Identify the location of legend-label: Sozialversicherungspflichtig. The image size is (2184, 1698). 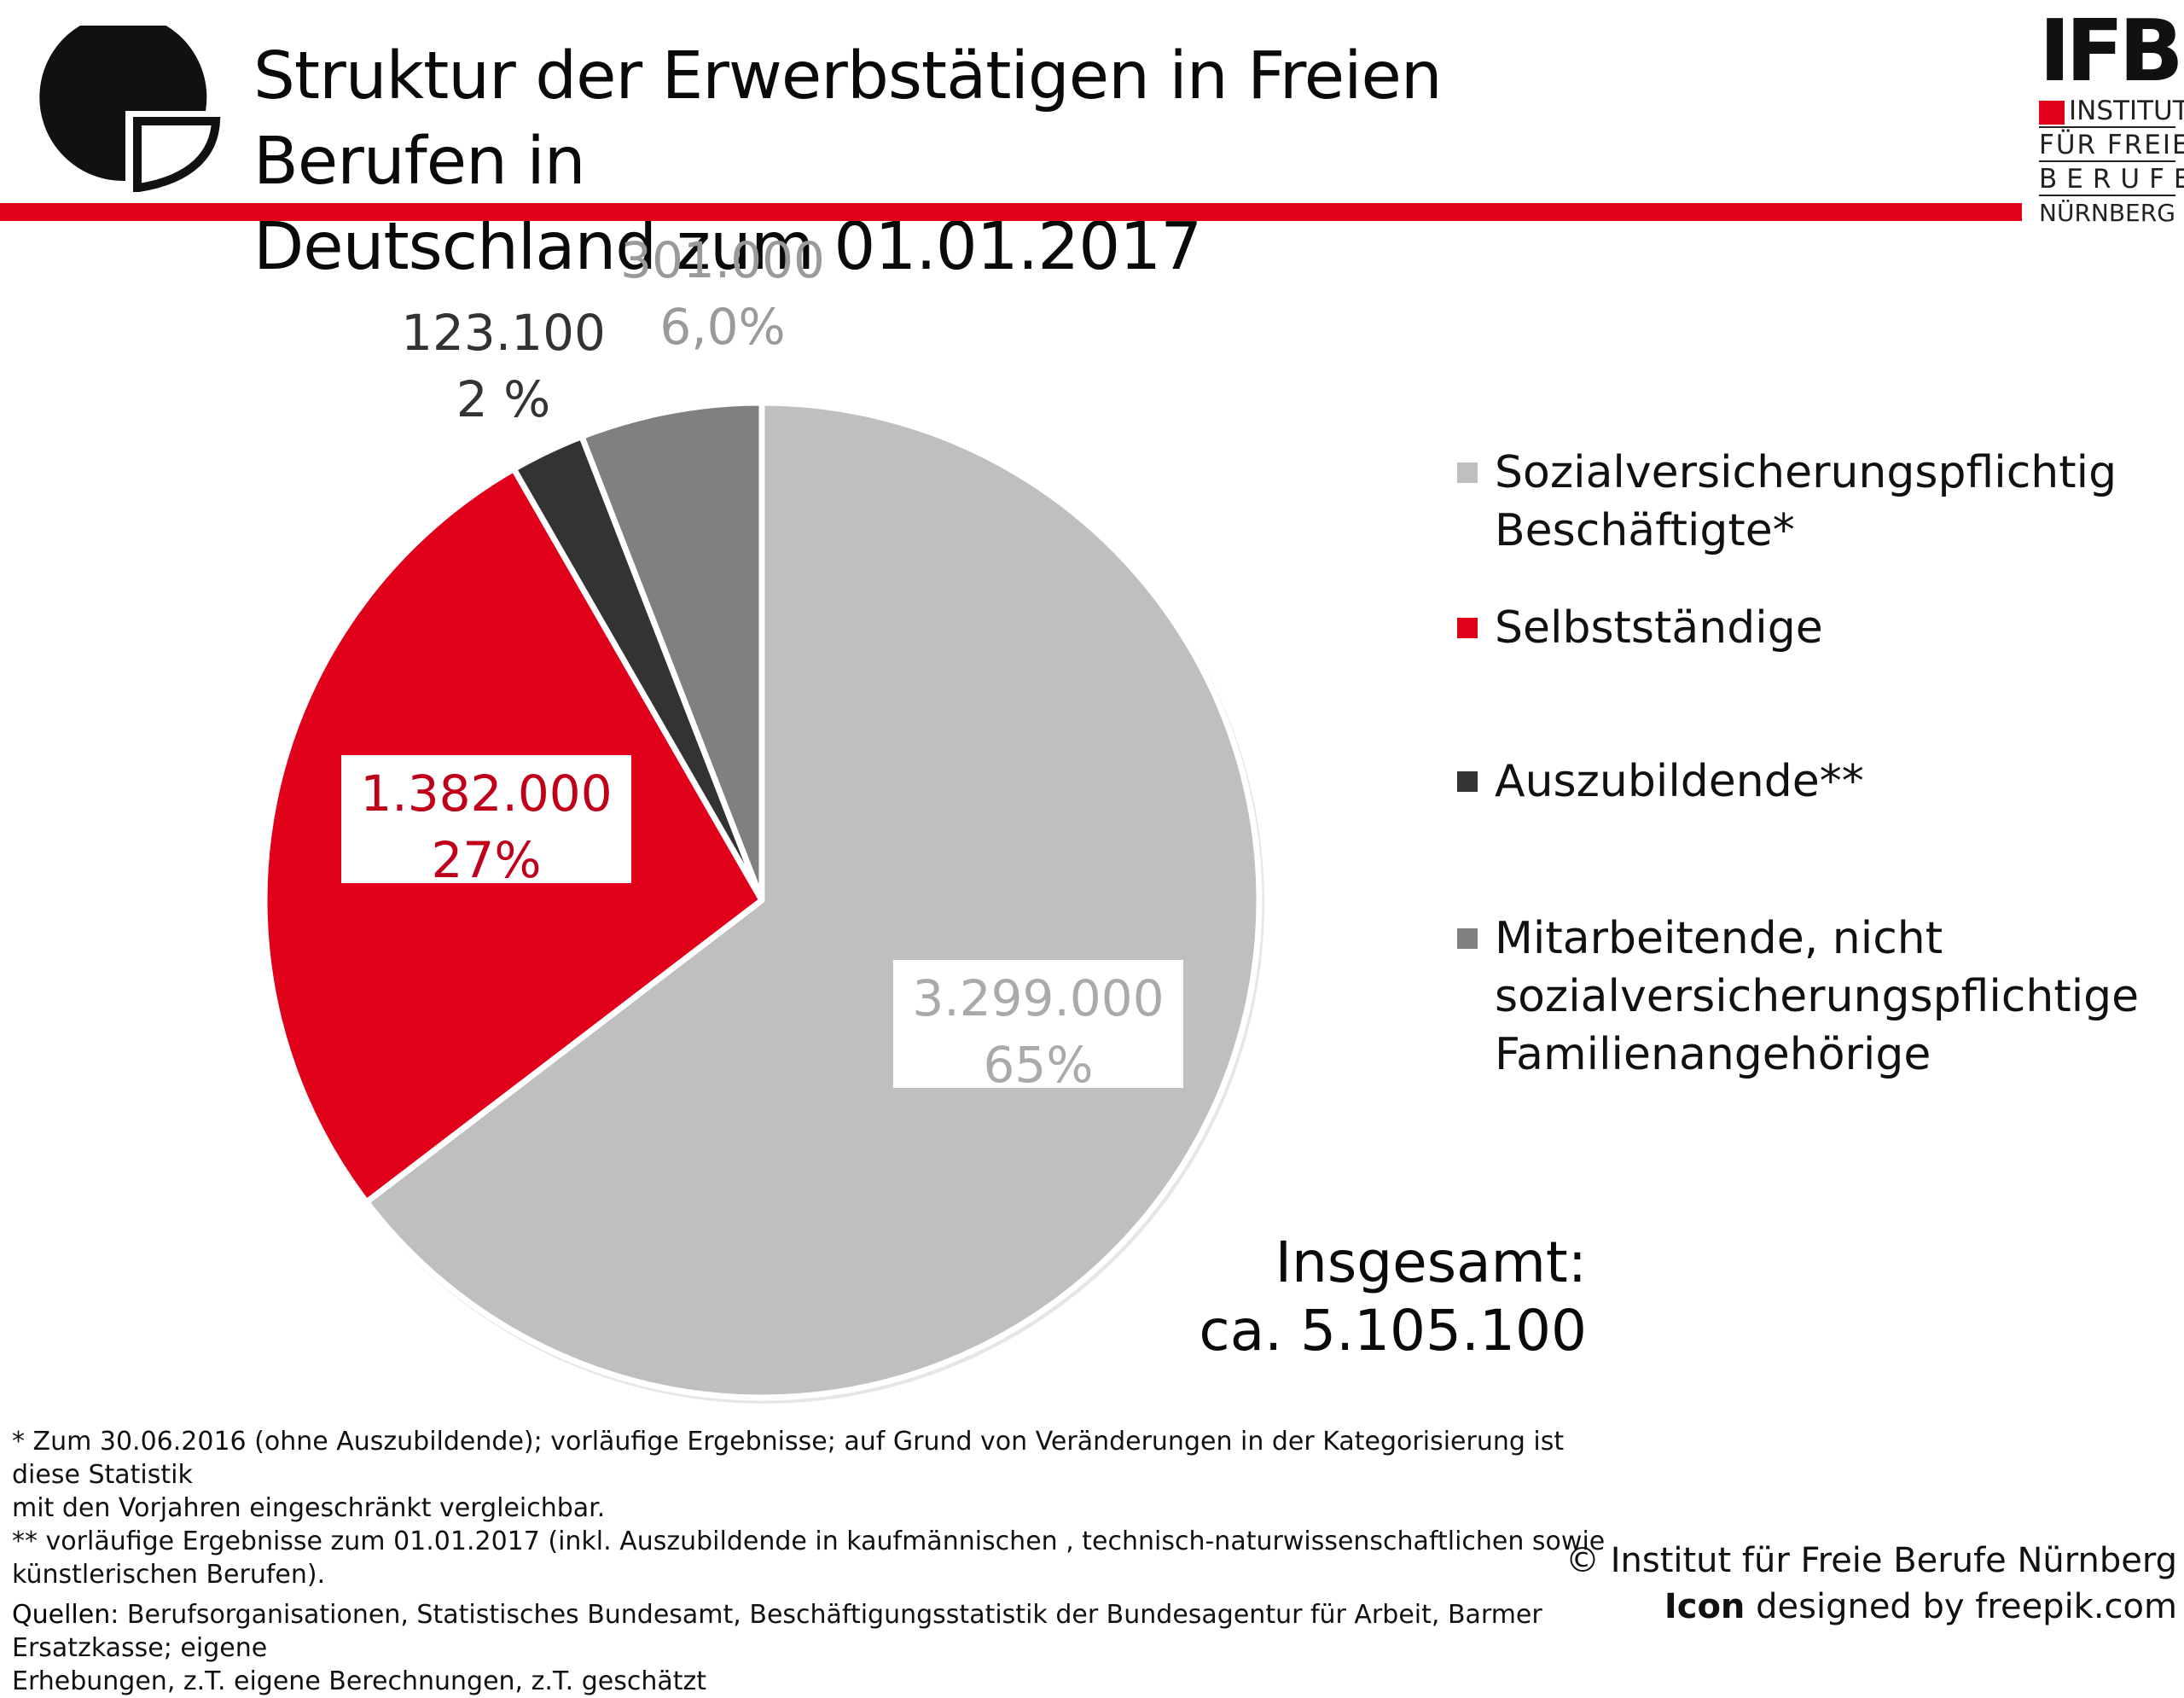
(1806, 472).